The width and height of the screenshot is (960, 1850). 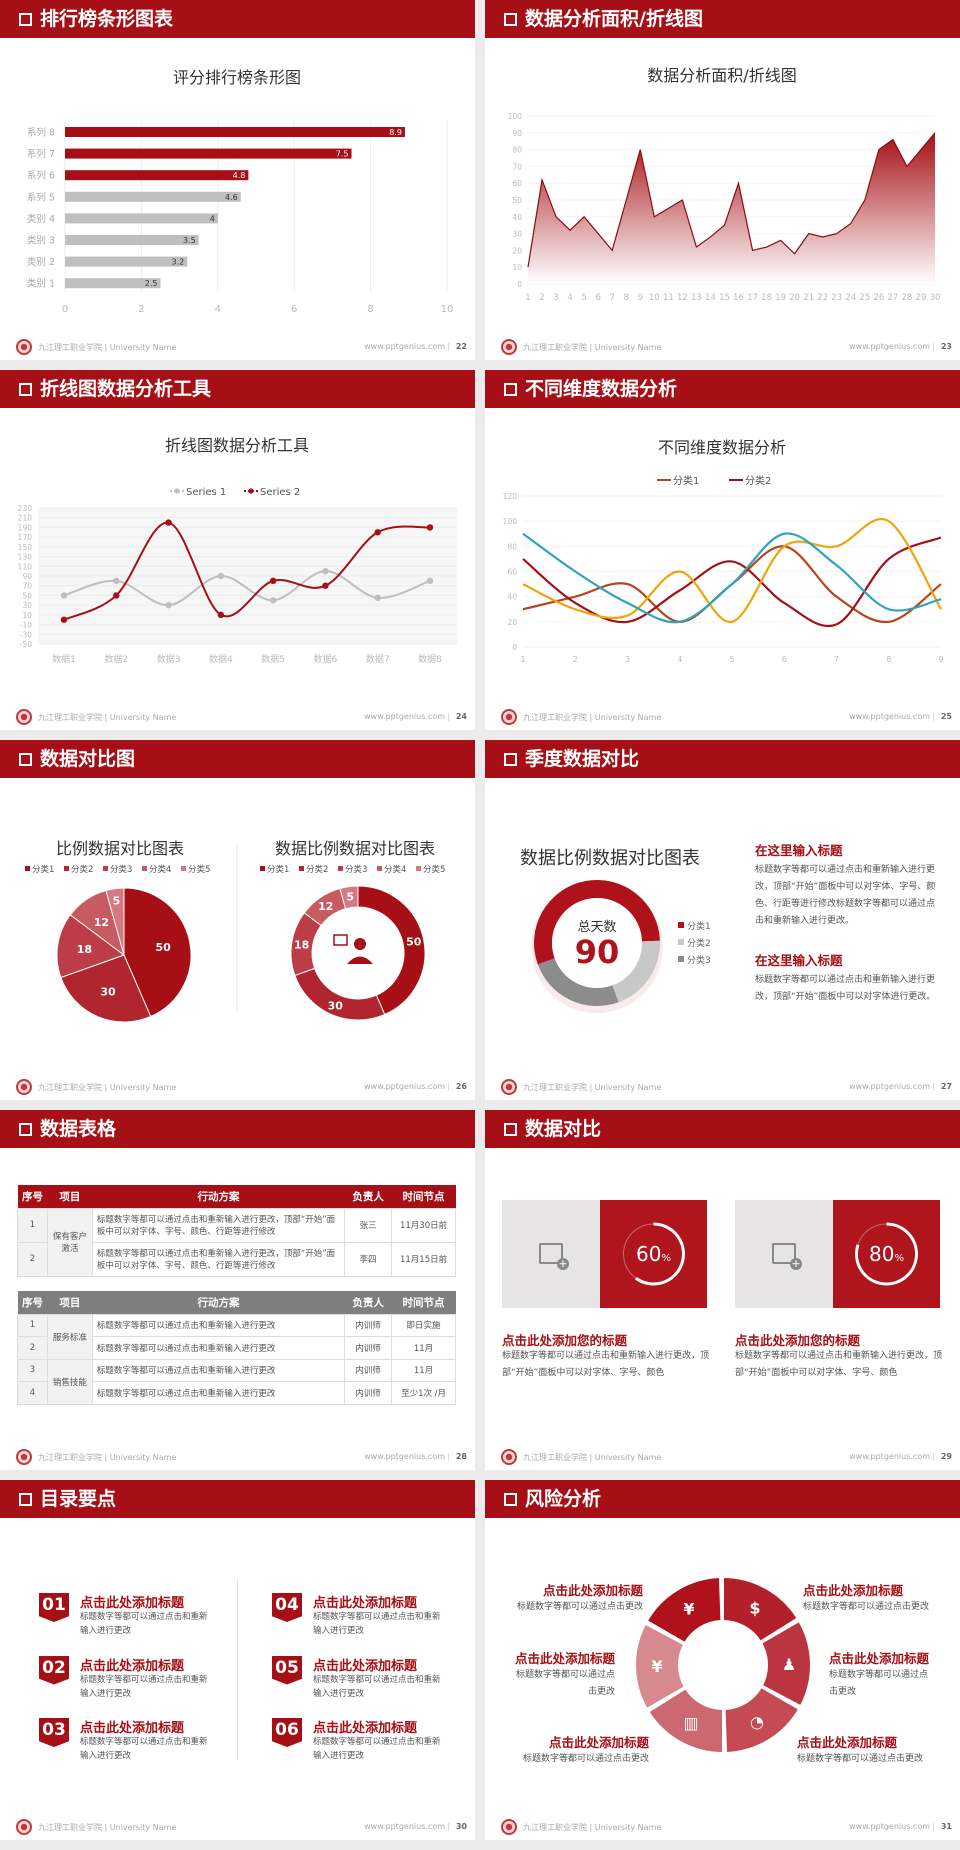 What do you see at coordinates (457, 716) in the screenshot?
I see `page-number: 24` at bounding box center [457, 716].